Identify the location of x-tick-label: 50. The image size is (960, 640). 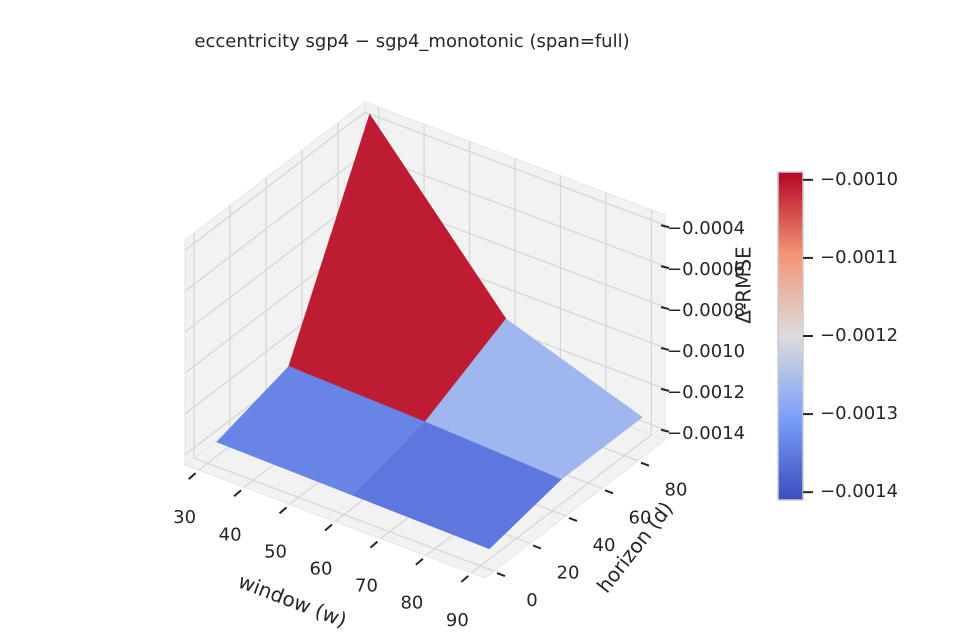
(275, 551).